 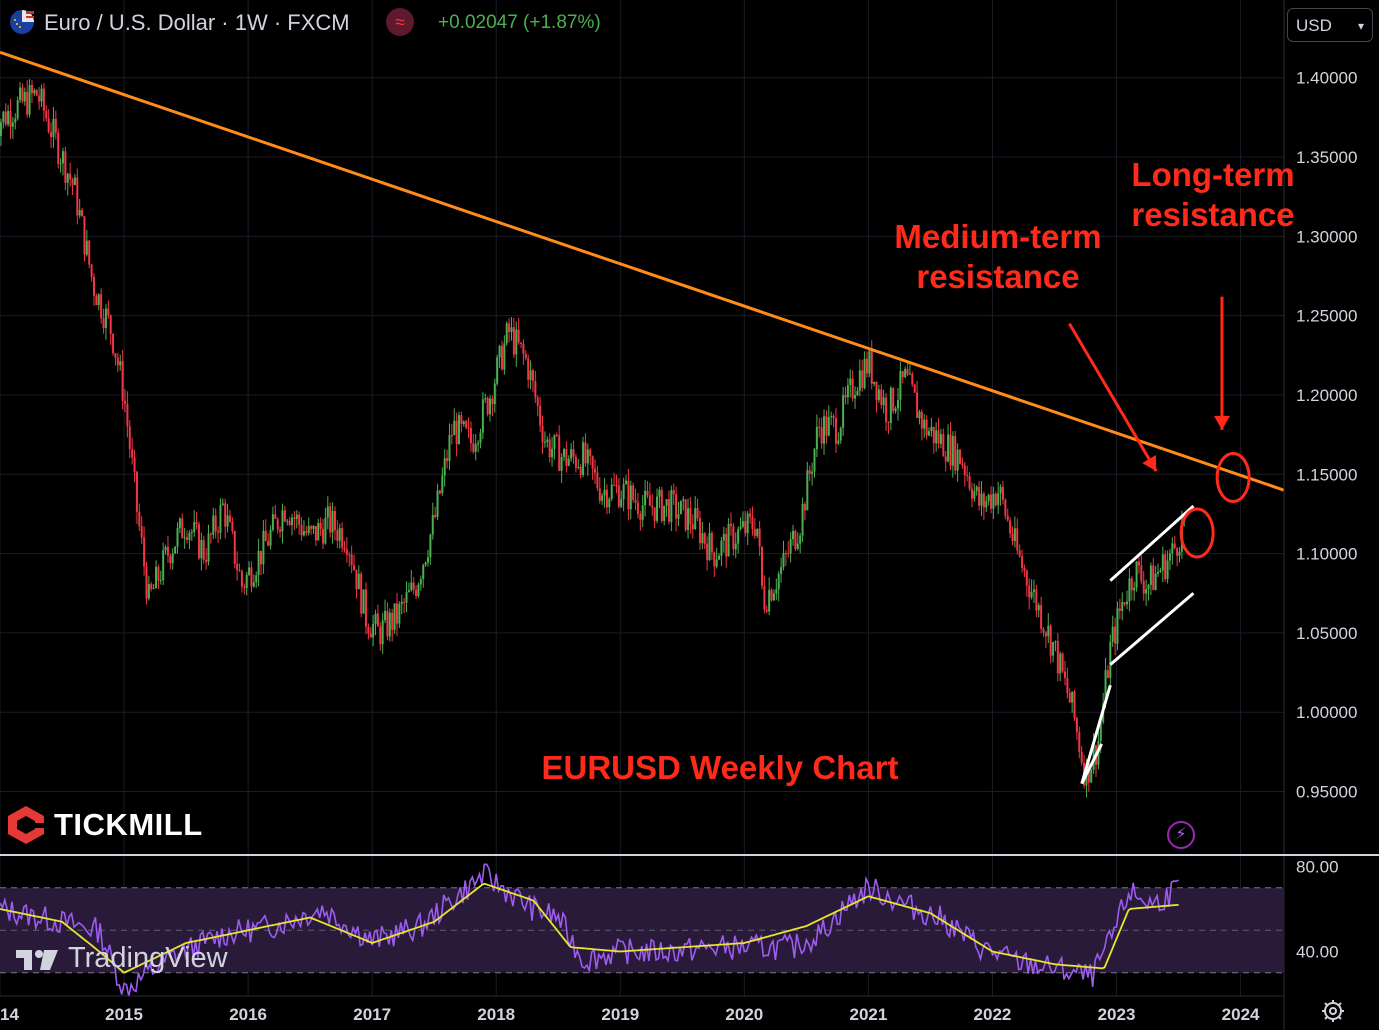 I want to click on lightning-icon: ⚡, so click(x=1181, y=835).